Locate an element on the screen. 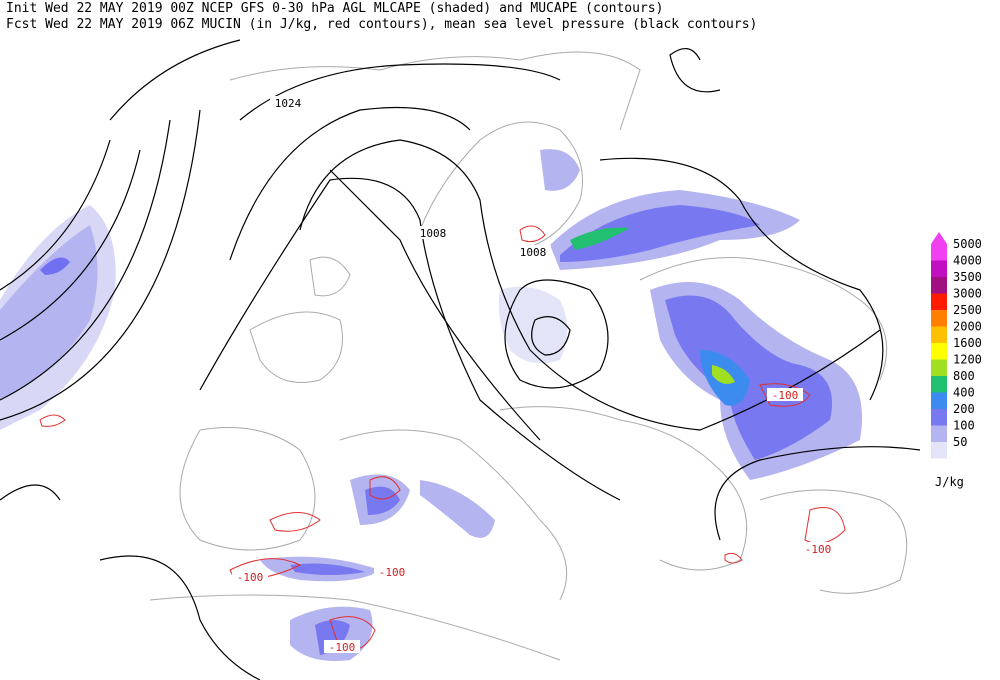 The width and height of the screenshot is (1000, 680). legend-label: 400 is located at coordinates (964, 393).